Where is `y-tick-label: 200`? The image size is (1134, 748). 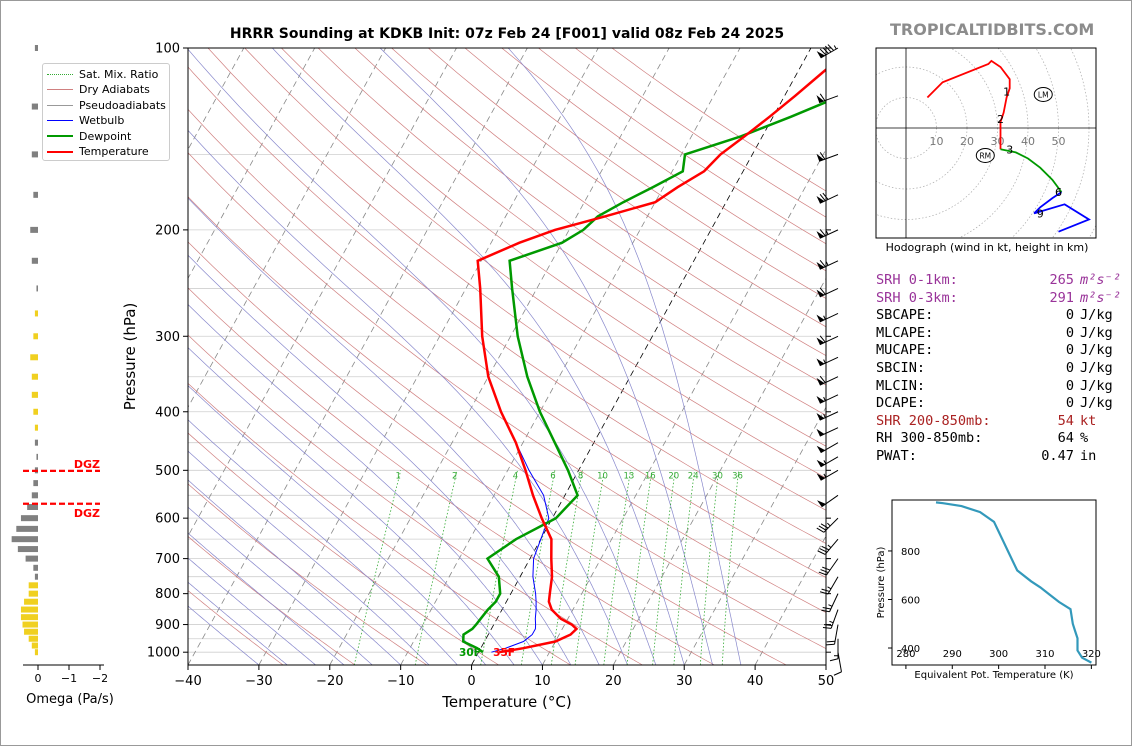 y-tick-label: 200 is located at coordinates (167, 230).